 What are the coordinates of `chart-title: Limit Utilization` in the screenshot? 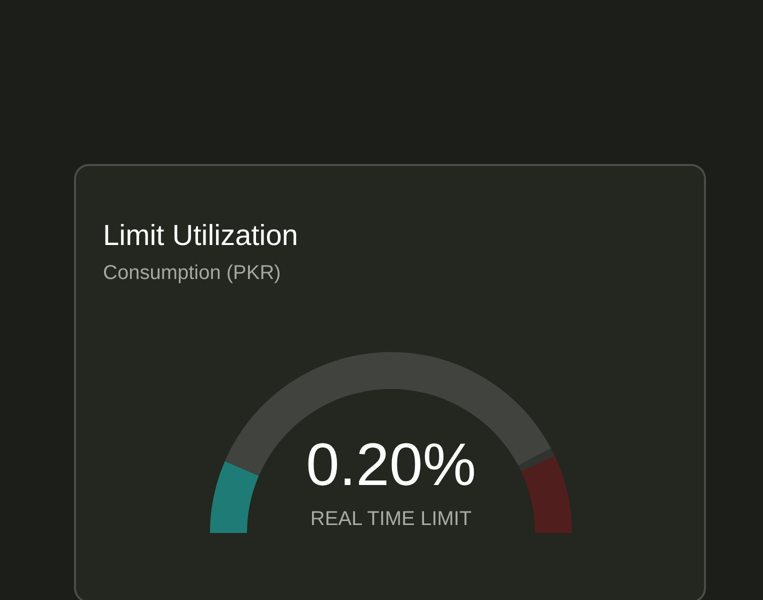 It's located at (200, 236).